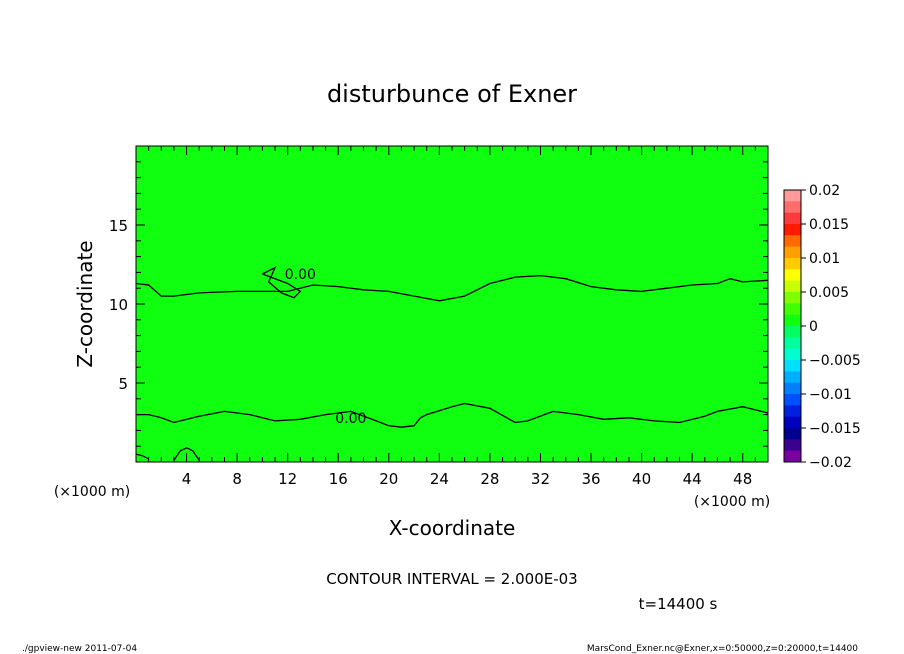  I want to click on colorbar-tick-label: 0.01, so click(824, 259).